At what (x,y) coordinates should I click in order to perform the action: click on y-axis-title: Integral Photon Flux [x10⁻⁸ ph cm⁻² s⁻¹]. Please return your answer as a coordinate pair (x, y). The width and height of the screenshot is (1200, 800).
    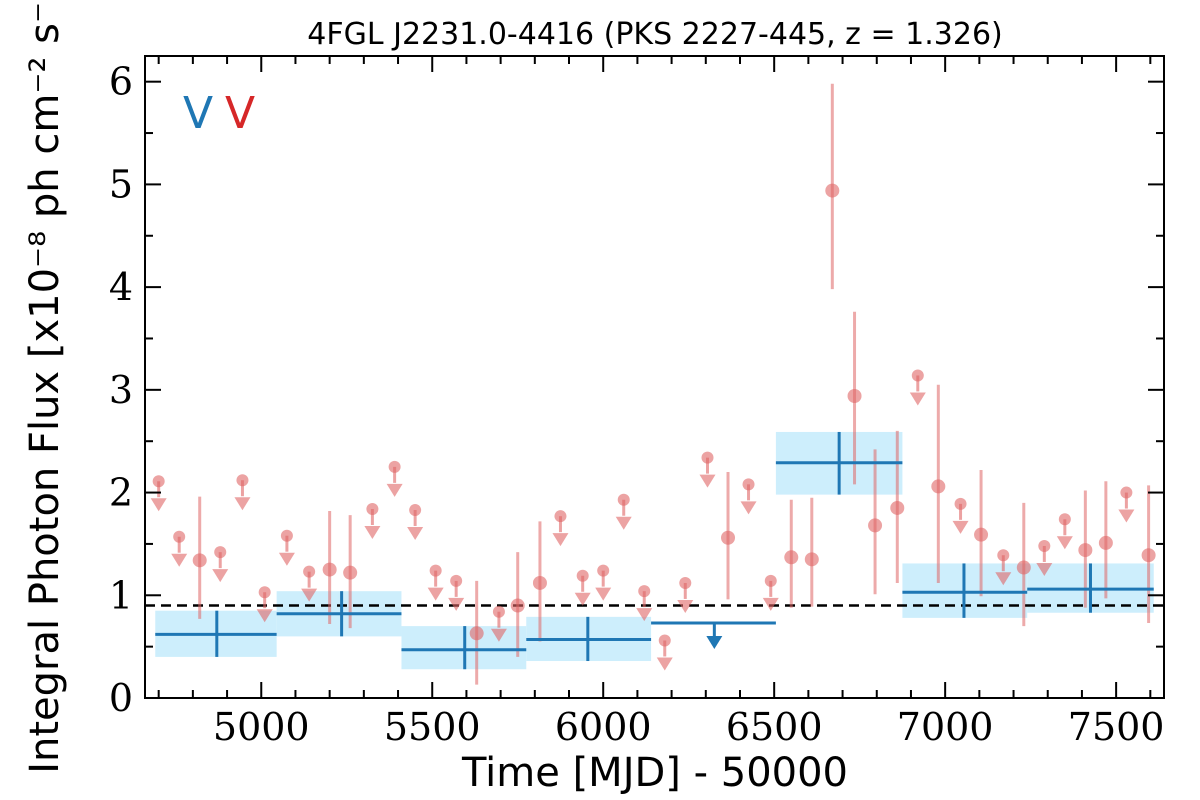
    Looking at the image, I should click on (45, 387).